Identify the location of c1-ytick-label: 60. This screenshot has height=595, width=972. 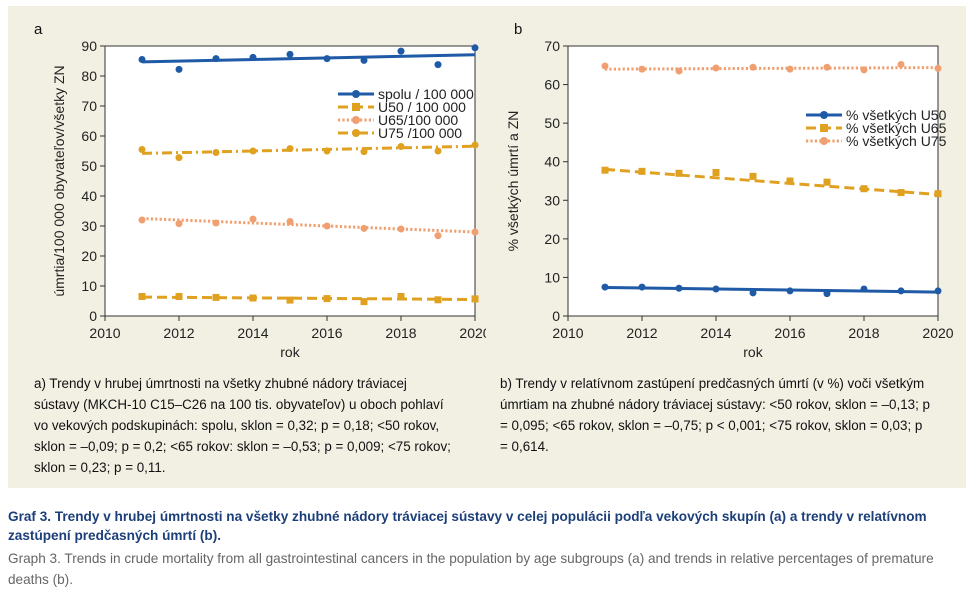
(552, 85).